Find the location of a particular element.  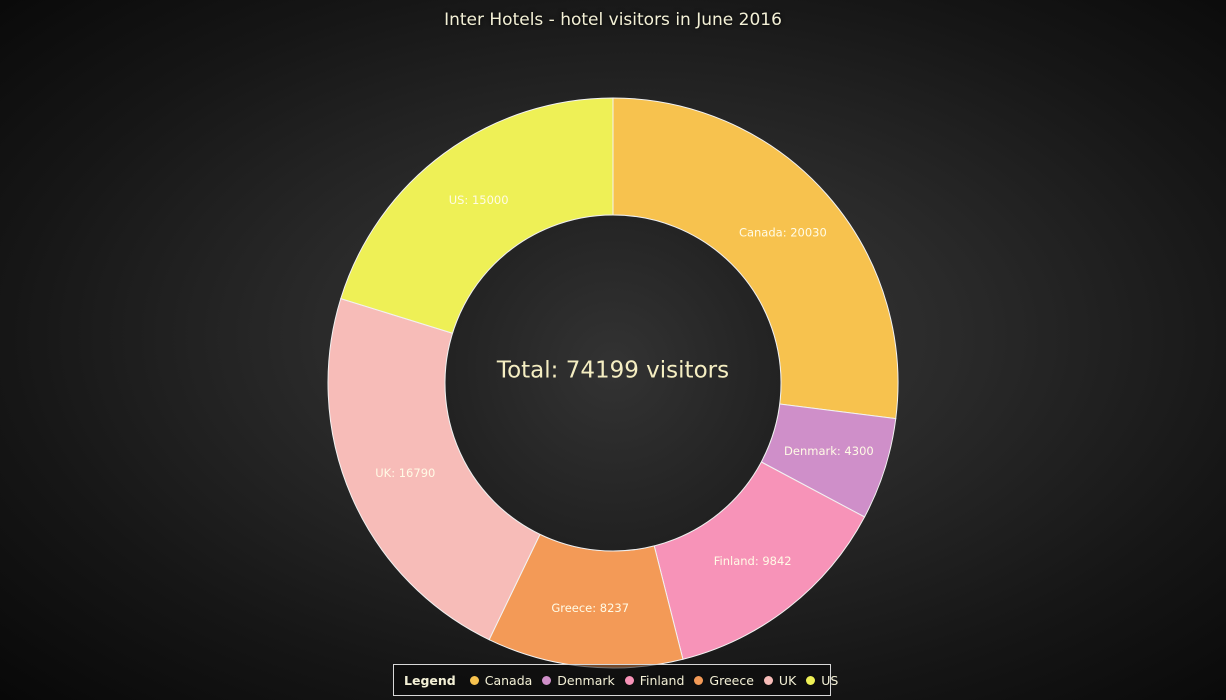

legend-swatch-finland is located at coordinates (629, 680).